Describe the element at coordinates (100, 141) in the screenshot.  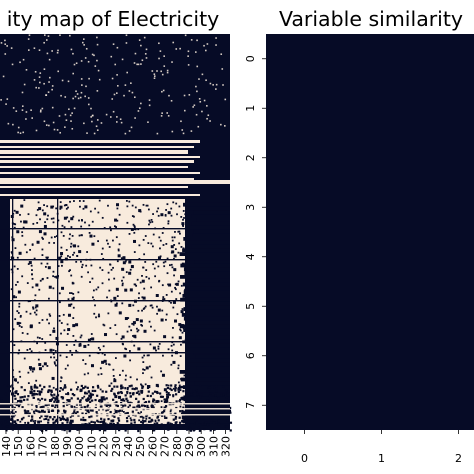
I see `heatmap-streak` at that location.